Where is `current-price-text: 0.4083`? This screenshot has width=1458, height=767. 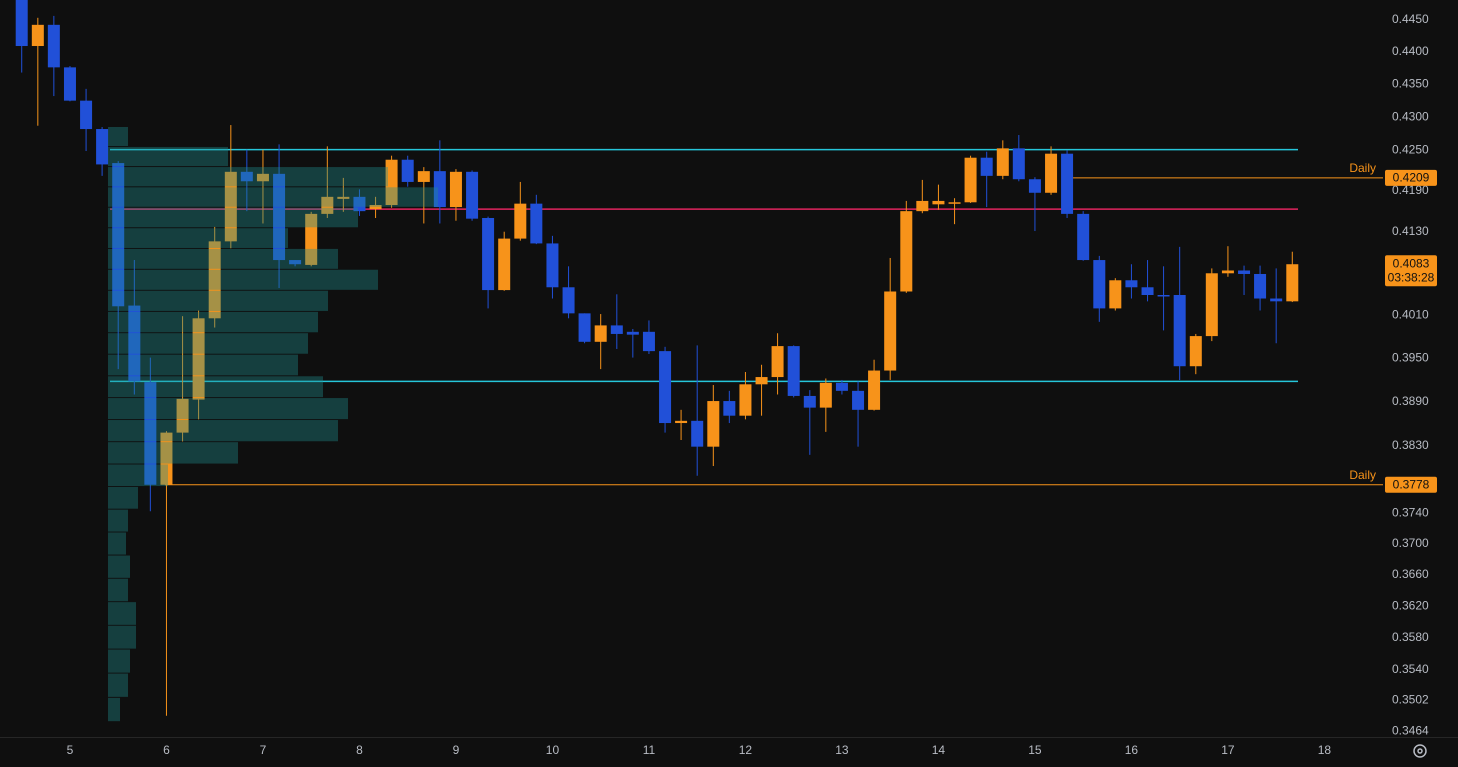
current-price-text: 0.4083 is located at coordinates (1411, 263).